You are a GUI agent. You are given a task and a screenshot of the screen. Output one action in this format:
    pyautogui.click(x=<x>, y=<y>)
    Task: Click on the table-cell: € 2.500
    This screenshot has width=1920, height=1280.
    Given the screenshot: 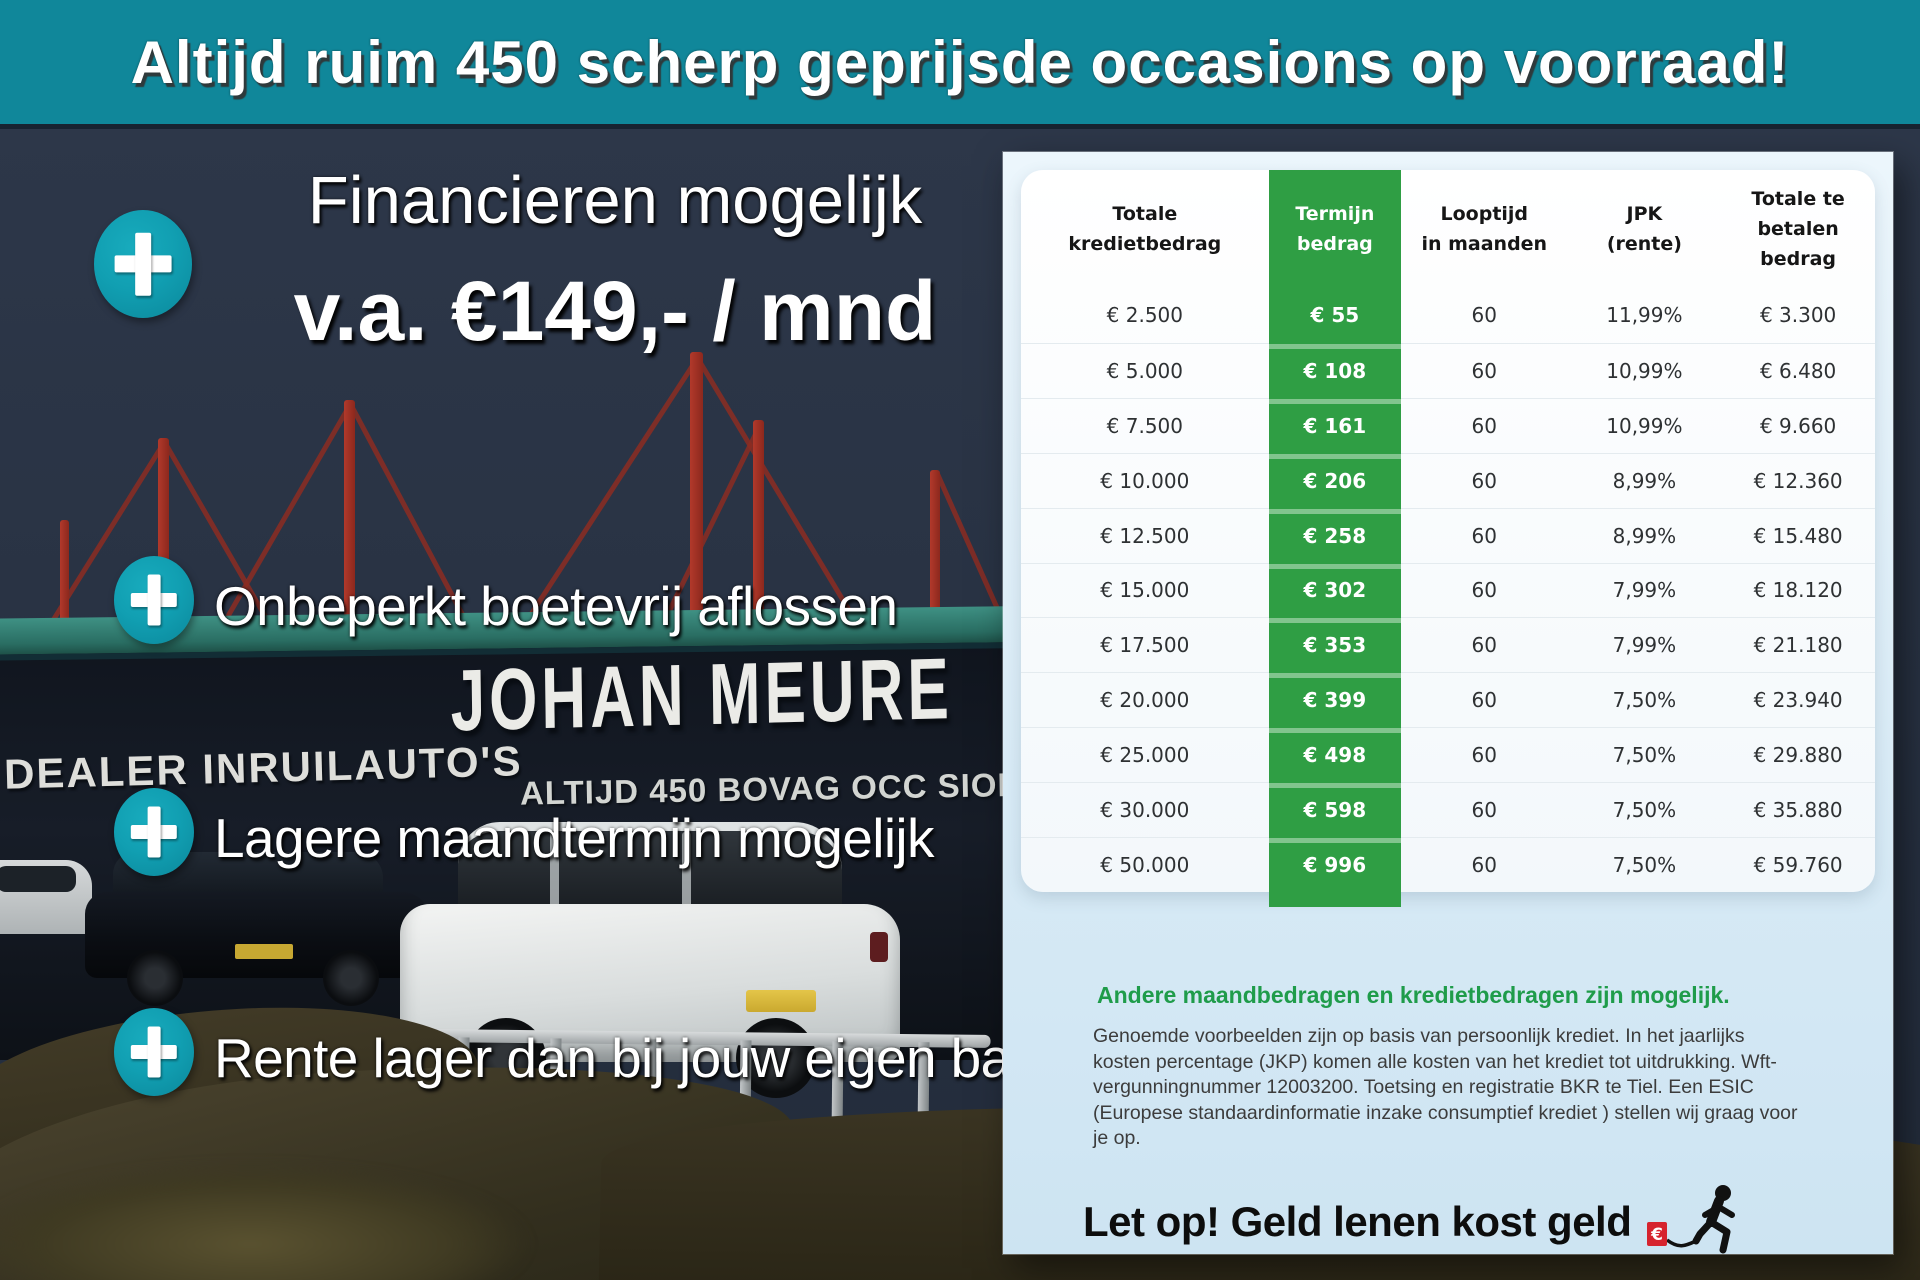 What is the action you would take?
    pyautogui.click(x=1144, y=315)
    